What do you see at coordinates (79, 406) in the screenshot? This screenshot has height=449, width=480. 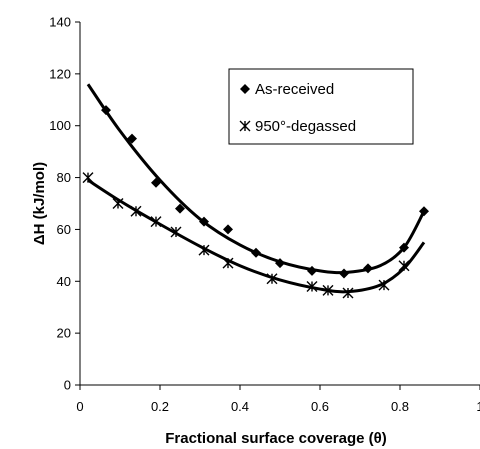 I see `x-tick-label: 0` at bounding box center [79, 406].